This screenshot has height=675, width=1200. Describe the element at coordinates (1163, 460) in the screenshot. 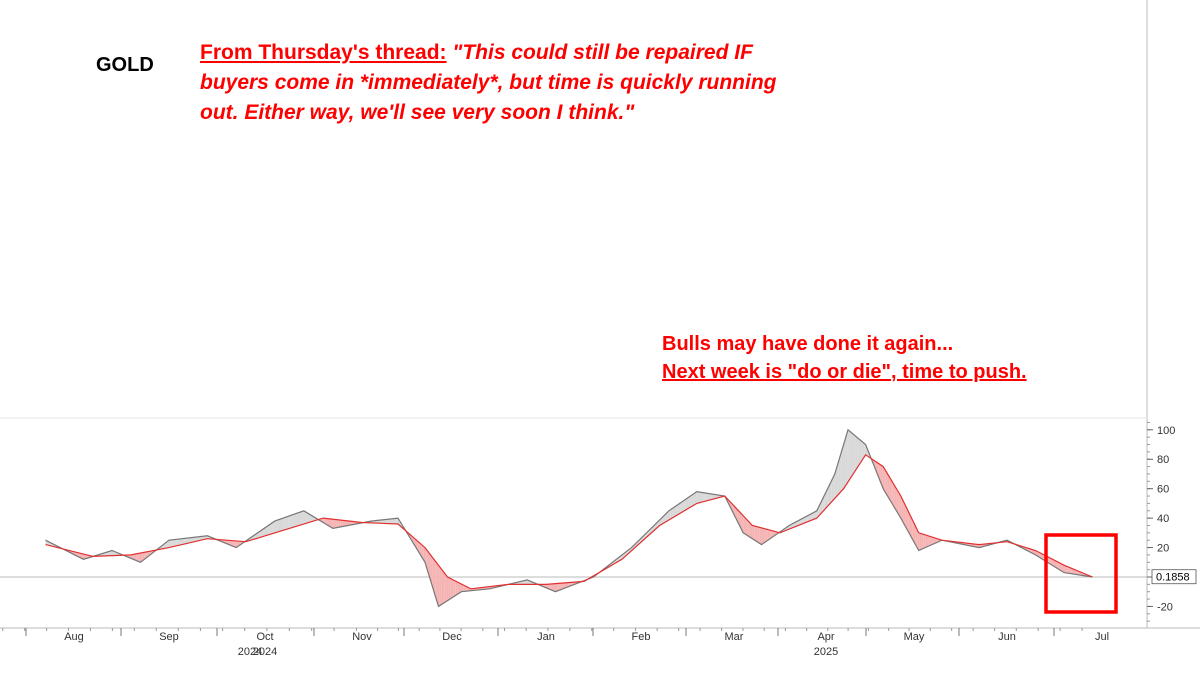

I see `oscillator-y-tick-label: 80` at that location.